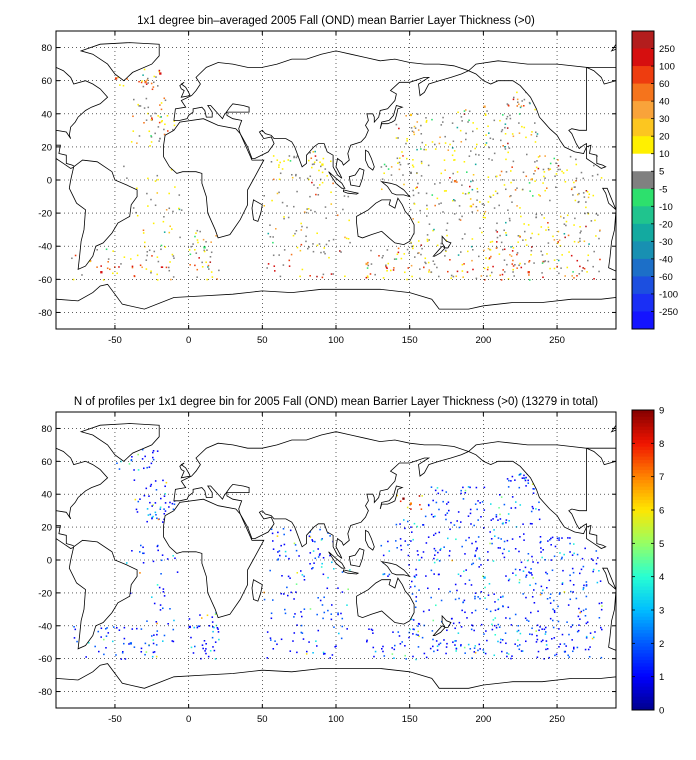  Describe the element at coordinates (188, 340) in the screenshot. I see `x-tick-label: 0` at that location.